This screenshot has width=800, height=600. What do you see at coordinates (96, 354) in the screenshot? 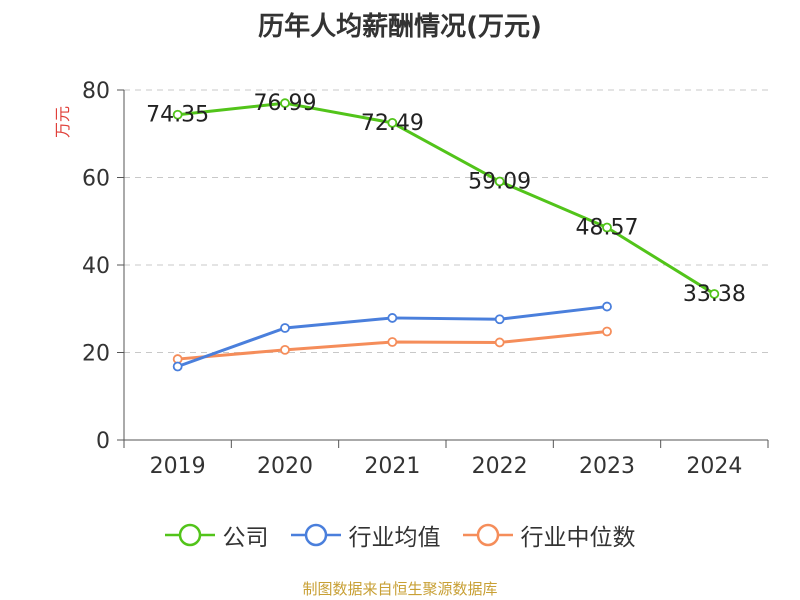
I see `y-tick-label: 20` at bounding box center [96, 354].